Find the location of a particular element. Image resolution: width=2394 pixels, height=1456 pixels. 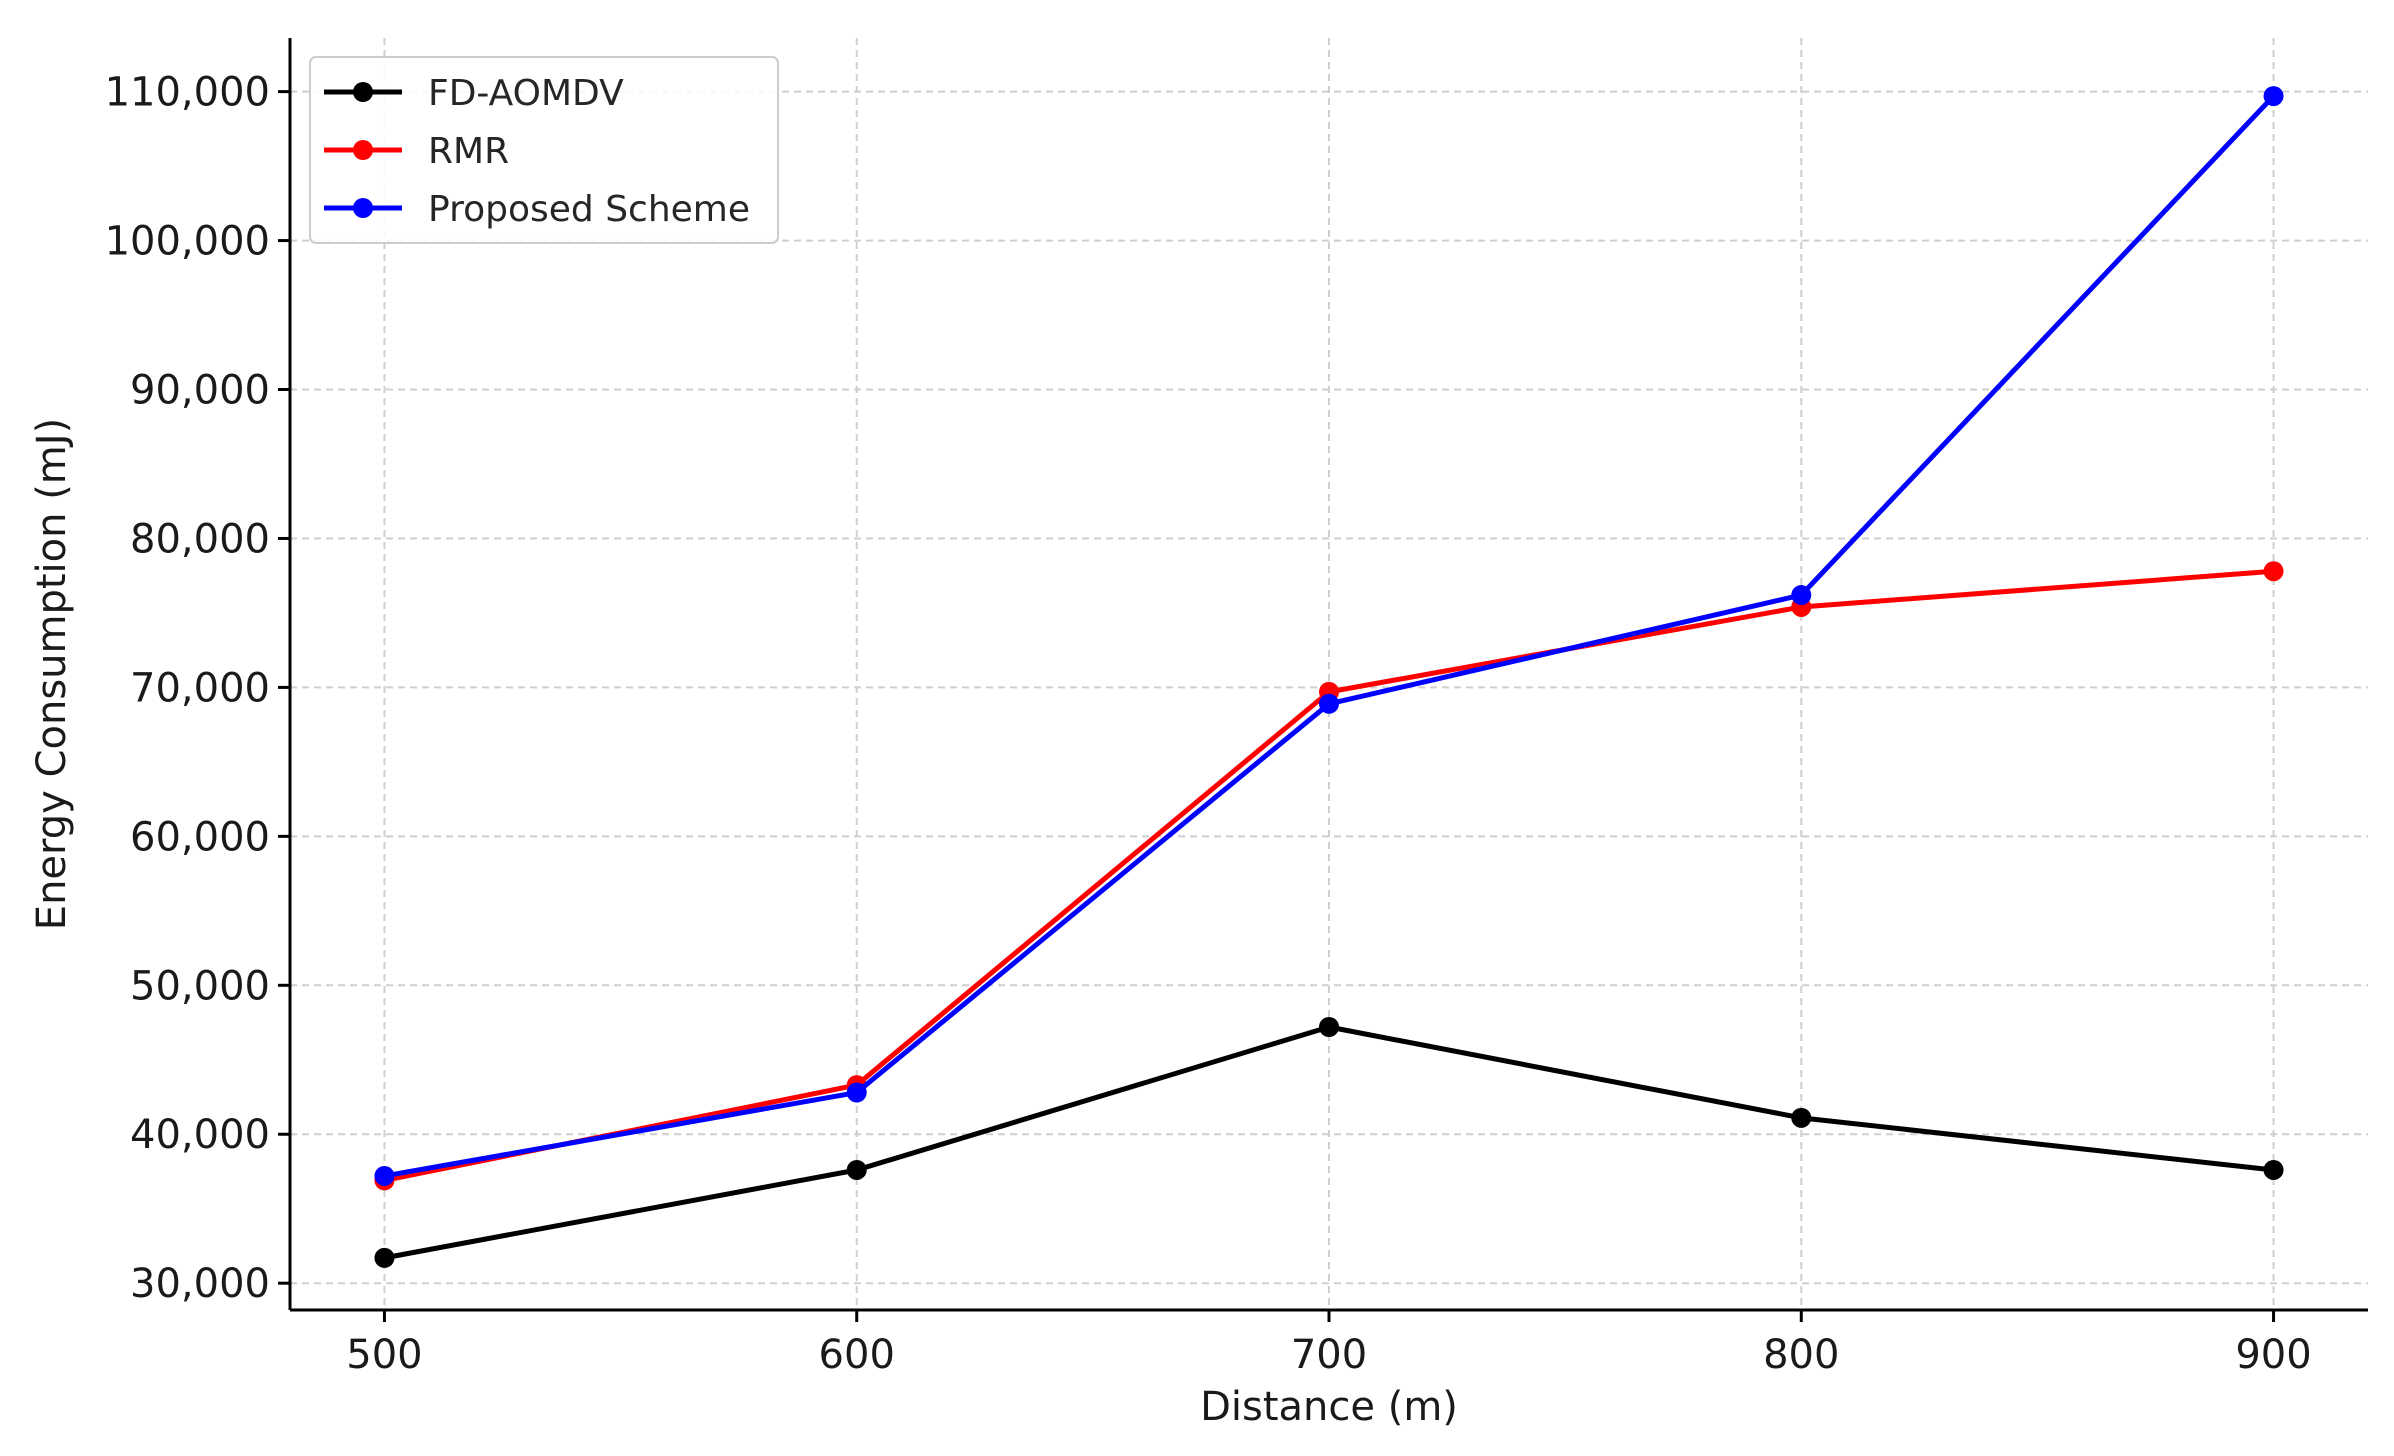

x-tick-label: 700 is located at coordinates (1329, 1355).